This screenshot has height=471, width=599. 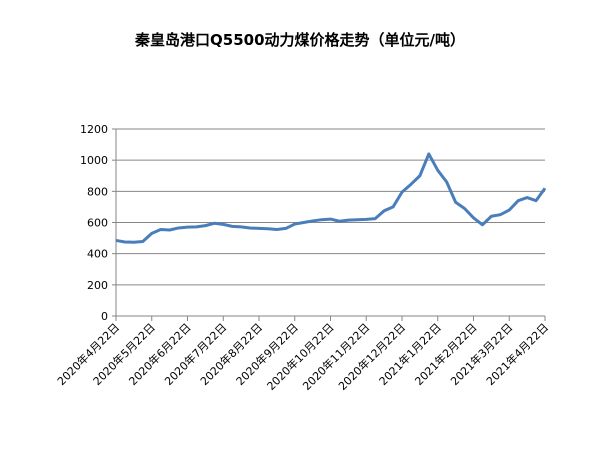 I want to click on y-tick-label: 1200, so click(x=94, y=129).